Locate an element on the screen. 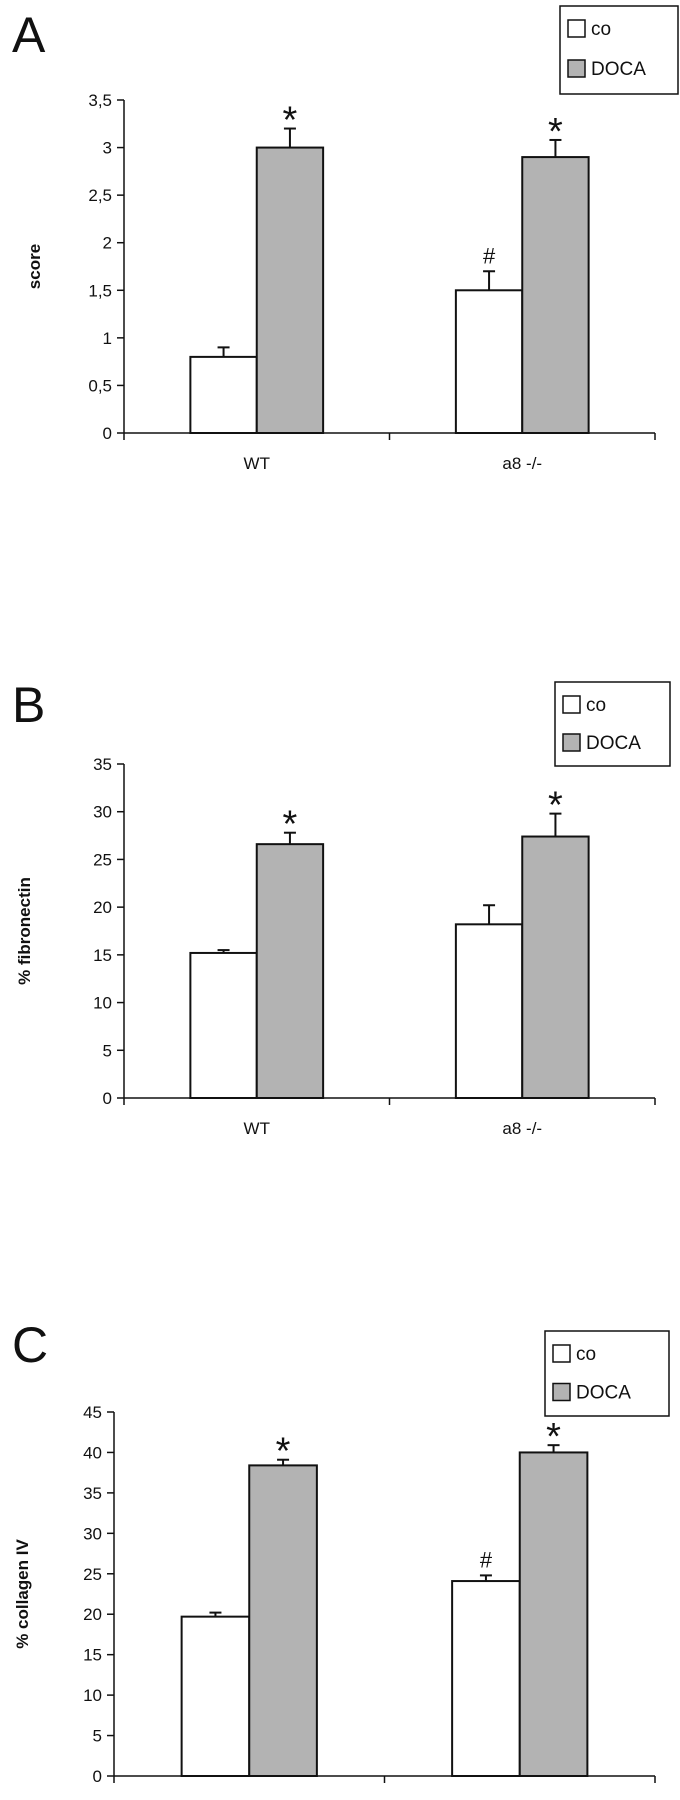 Image resolution: width=680 pixels, height=1800 pixels. panel-letter: A is located at coordinates (29, 35).